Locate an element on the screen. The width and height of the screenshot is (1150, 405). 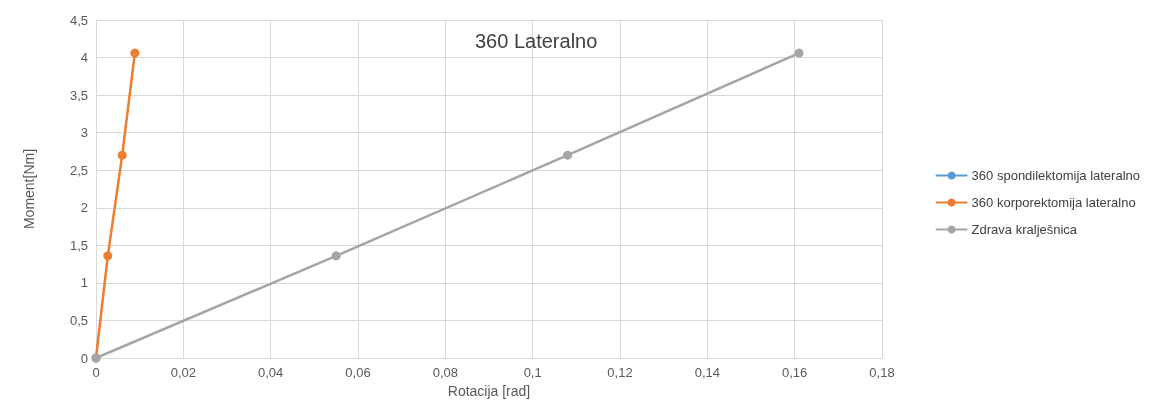
text: 360 Lateralno is located at coordinates (536, 41).